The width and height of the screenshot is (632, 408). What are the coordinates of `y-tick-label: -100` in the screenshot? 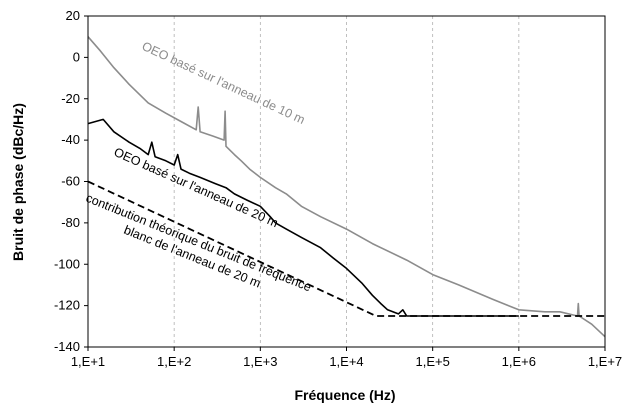 It's located at (67, 263).